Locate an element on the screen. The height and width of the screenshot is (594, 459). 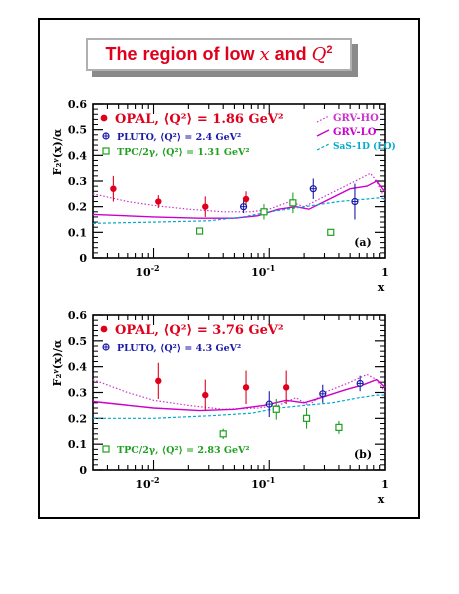
page-title: The region of low x and Q2 is located at coordinates (219, 54).